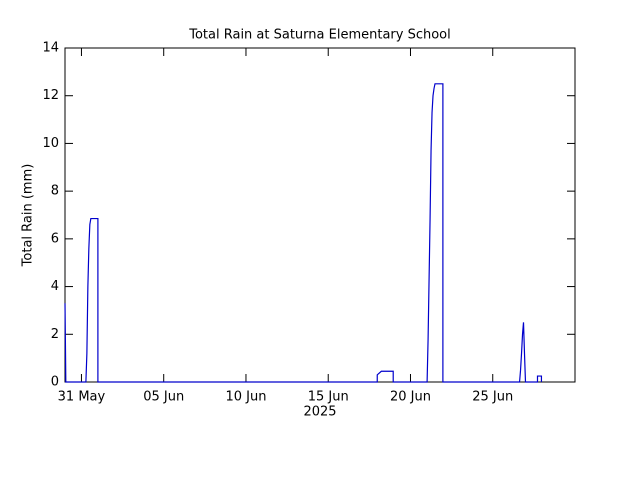 The image size is (640, 480). What do you see at coordinates (410, 397) in the screenshot?
I see `x-tick-label: 20 Jun` at bounding box center [410, 397].